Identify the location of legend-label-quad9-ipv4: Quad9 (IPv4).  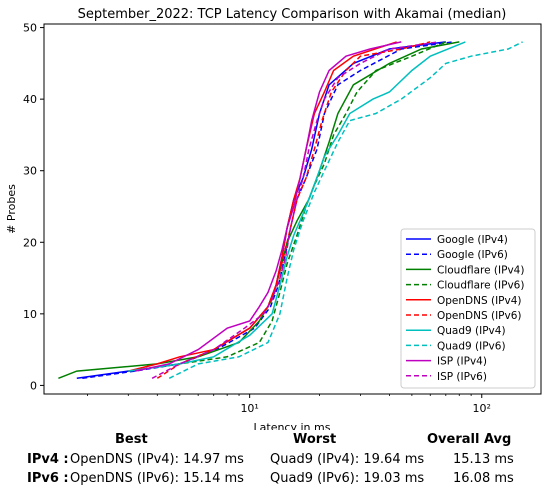
(471, 331).